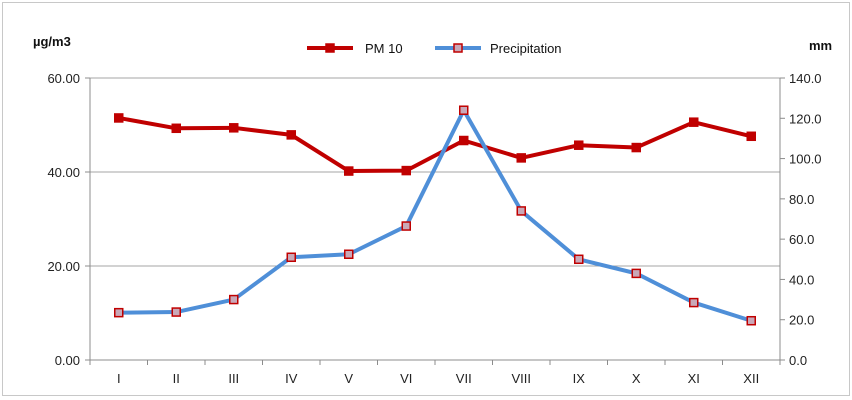  I want to click on right-axis-unit-label: mm, so click(820, 45).